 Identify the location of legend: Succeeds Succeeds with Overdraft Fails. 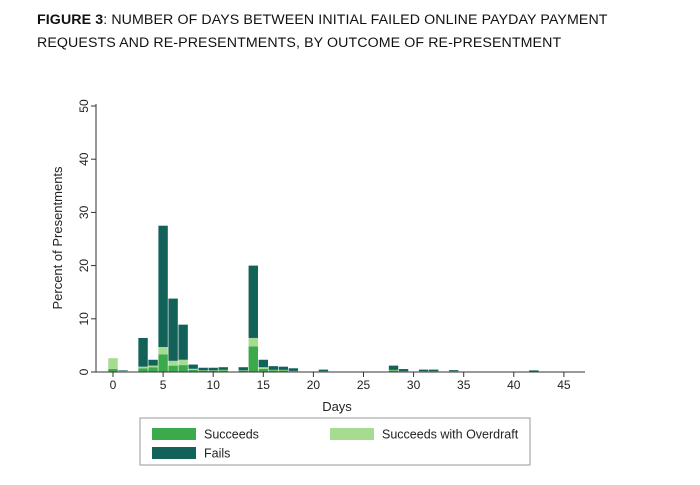
(335, 441).